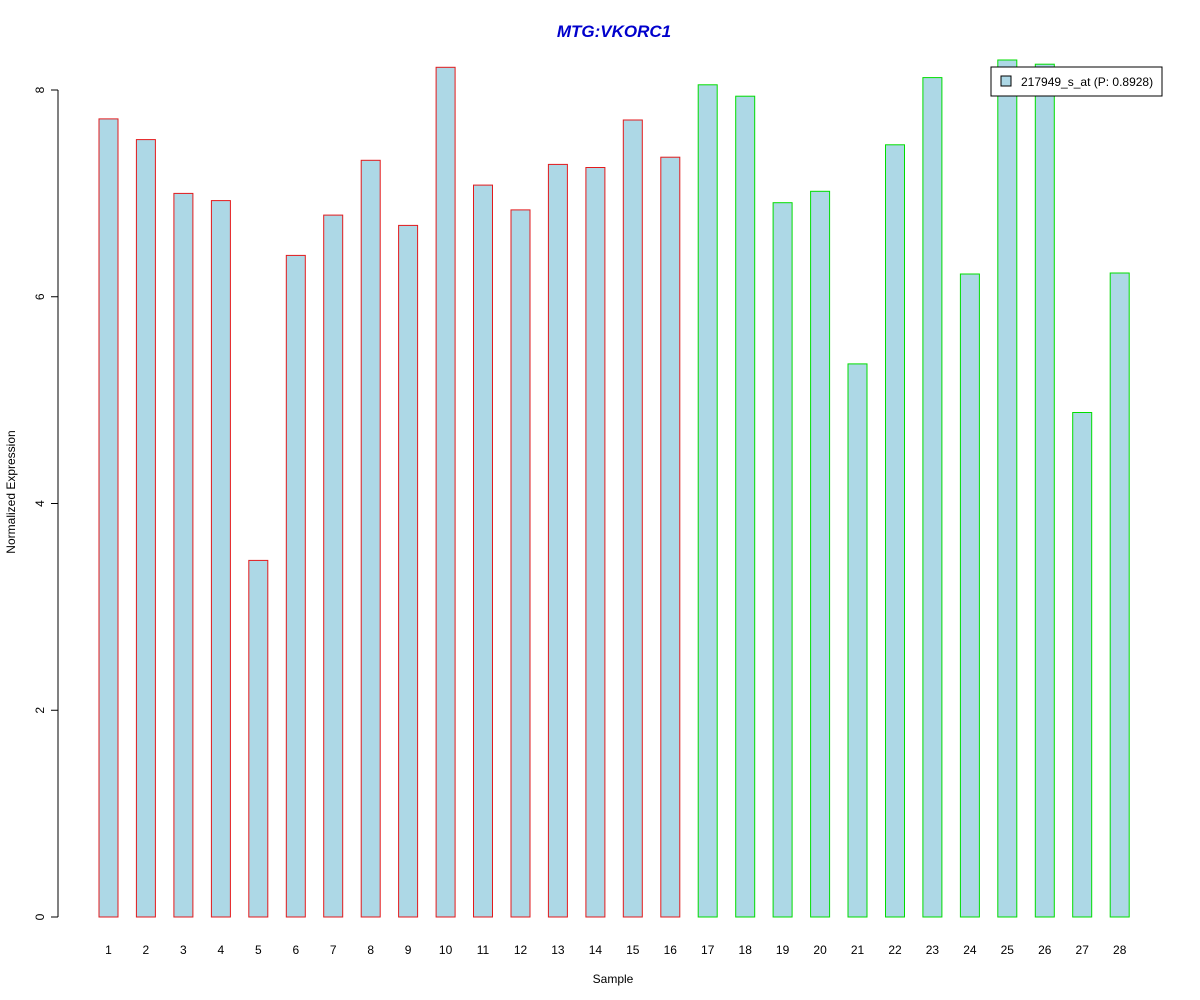 The height and width of the screenshot is (1000, 1200). Describe the element at coordinates (108, 950) in the screenshot. I see `x-tick-label: 1` at that location.